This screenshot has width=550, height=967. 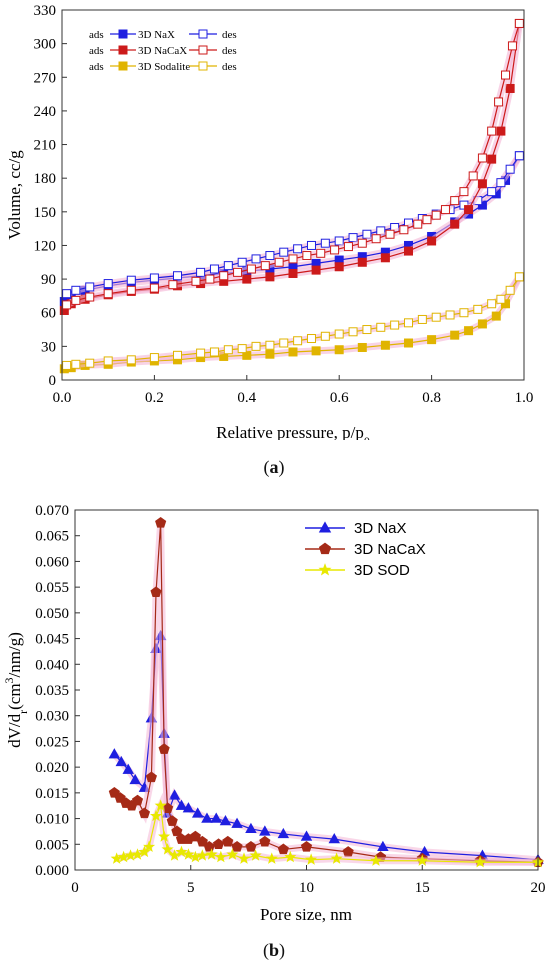 What do you see at coordinates (538, 888) in the screenshot?
I see `x-tick-label: 20` at bounding box center [538, 888].